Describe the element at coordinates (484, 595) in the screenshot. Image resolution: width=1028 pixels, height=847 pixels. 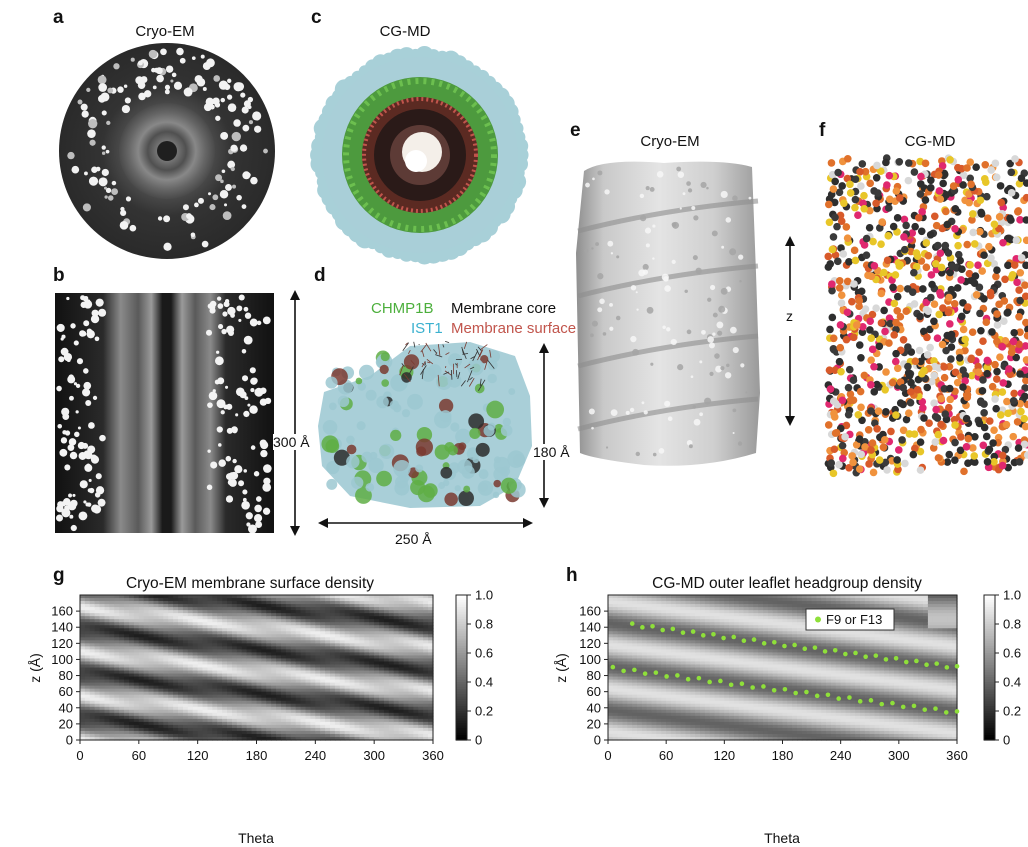
I see `colorbar-tick-label: 1.0` at that location.